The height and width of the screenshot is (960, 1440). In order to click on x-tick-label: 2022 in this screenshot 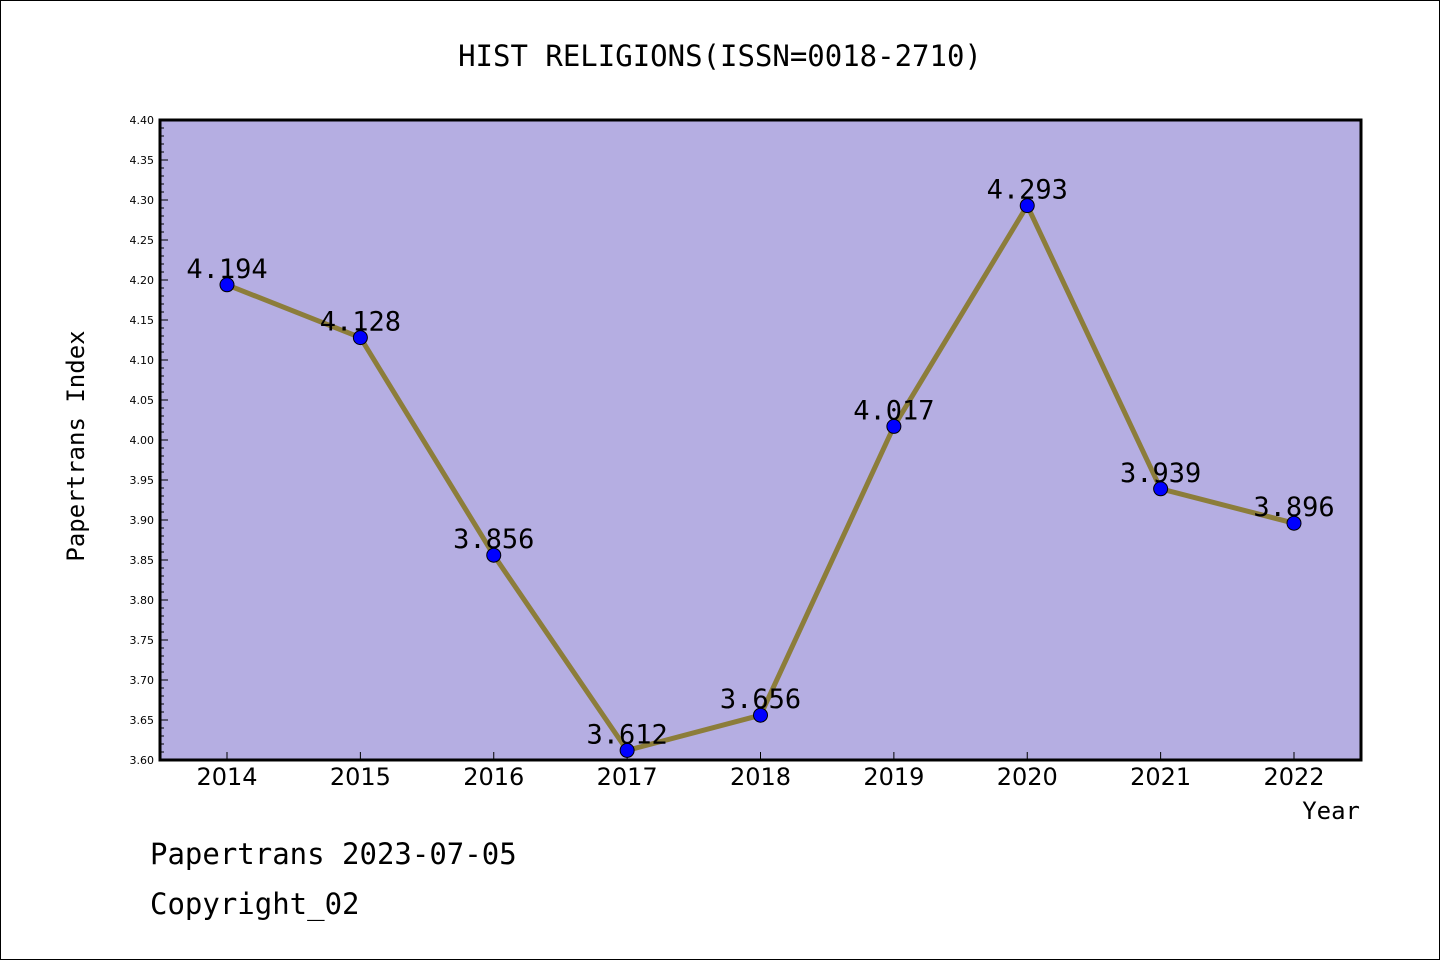, I will do `click(1293, 777)`.